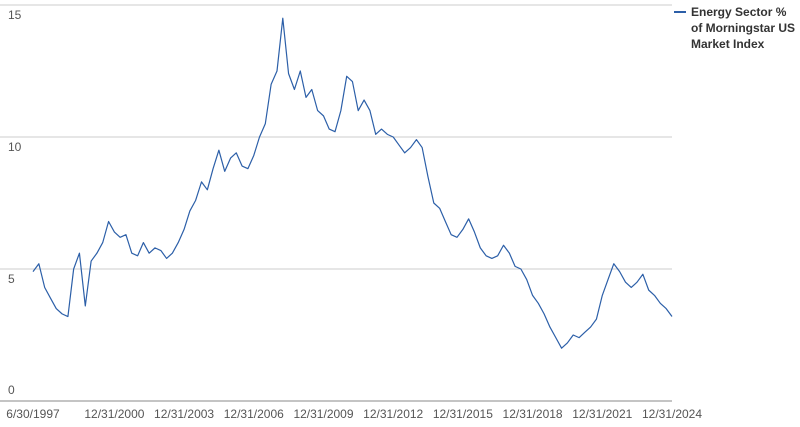 Image resolution: width=800 pixels, height=427 pixels. What do you see at coordinates (33, 414) in the screenshot?
I see `x-tick-label: 6/30/1997` at bounding box center [33, 414].